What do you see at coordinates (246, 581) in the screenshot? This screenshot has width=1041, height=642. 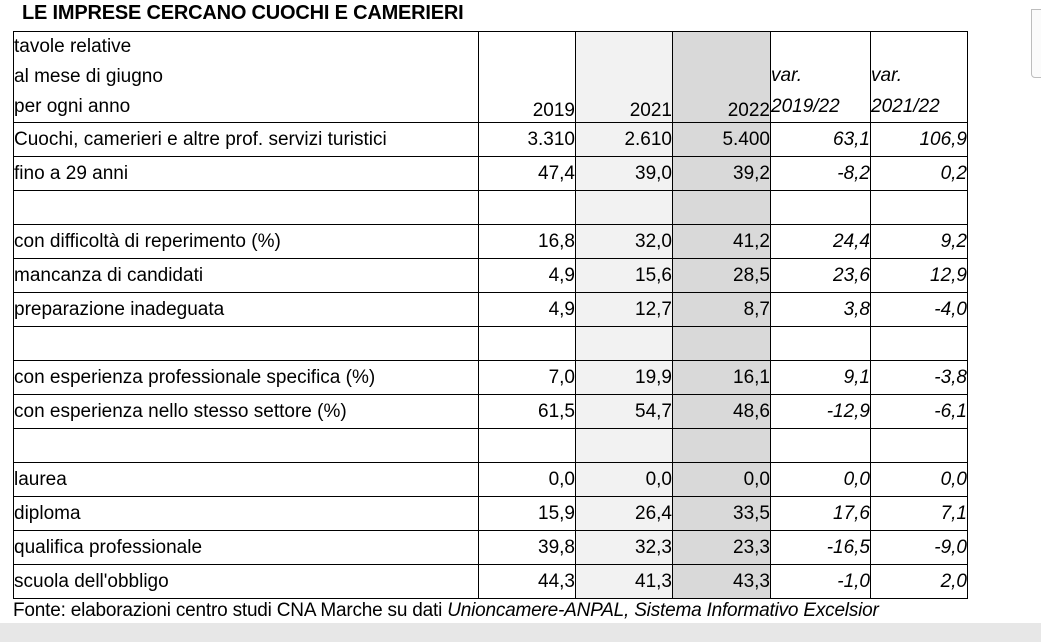 I see `row-label: scuola dell'obbligo` at bounding box center [246, 581].